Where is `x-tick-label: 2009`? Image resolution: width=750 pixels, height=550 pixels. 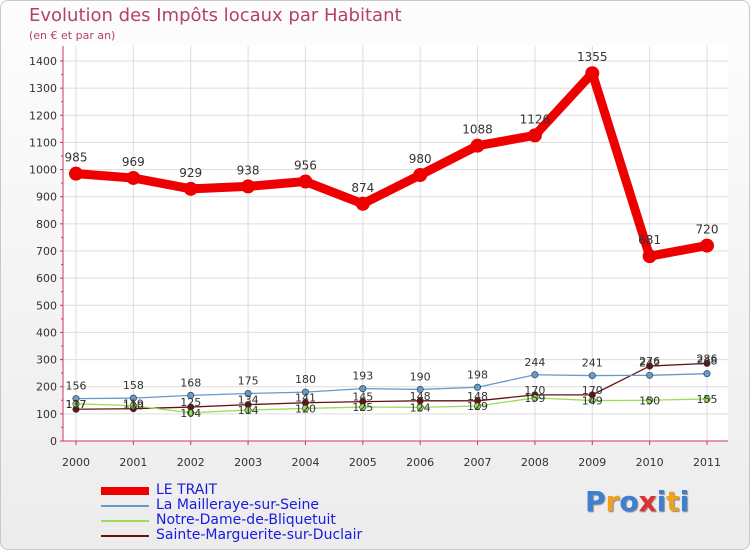
x-tick-label: 2009 is located at coordinates (592, 462).